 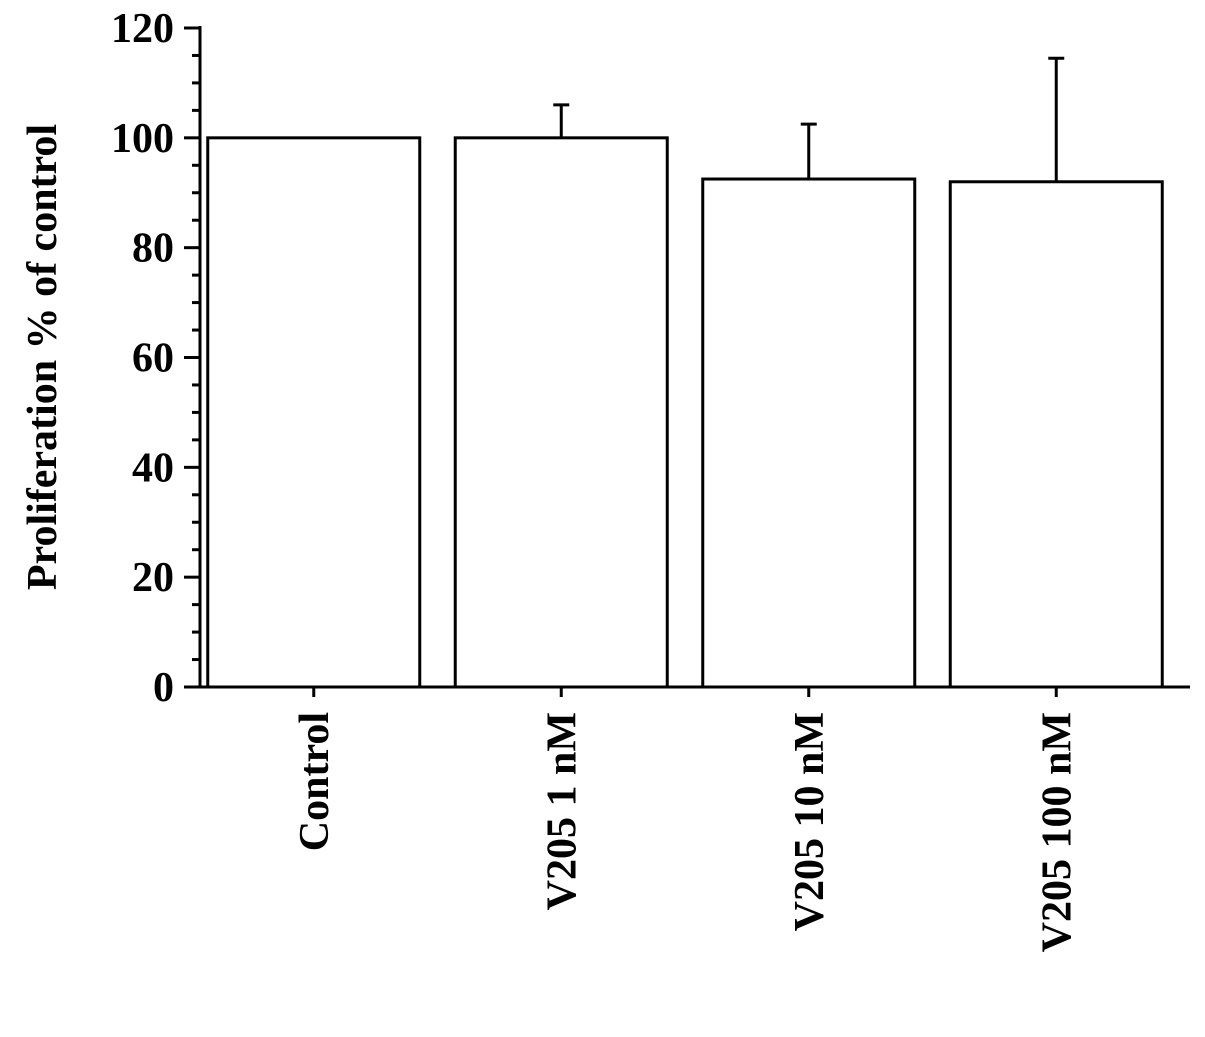 What do you see at coordinates (142, 139) in the screenshot?
I see `y-tick-label: 100` at bounding box center [142, 139].